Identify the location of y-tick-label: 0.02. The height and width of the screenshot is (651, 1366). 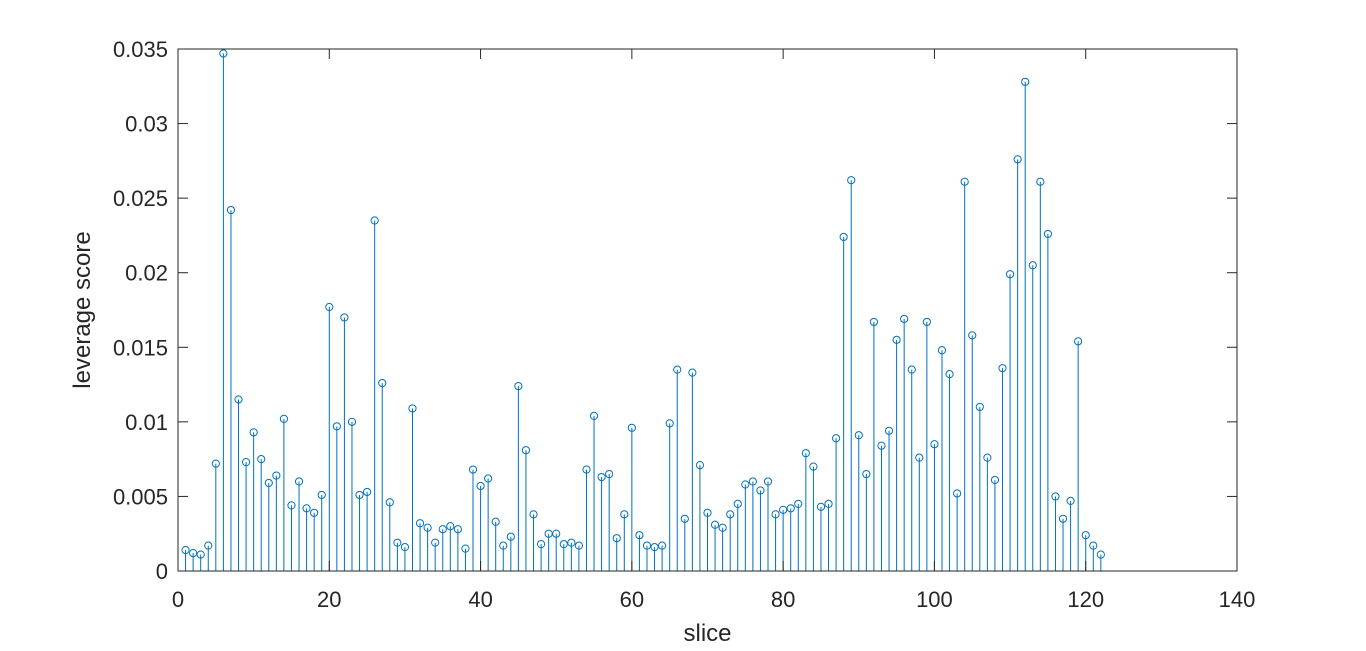
(146, 273).